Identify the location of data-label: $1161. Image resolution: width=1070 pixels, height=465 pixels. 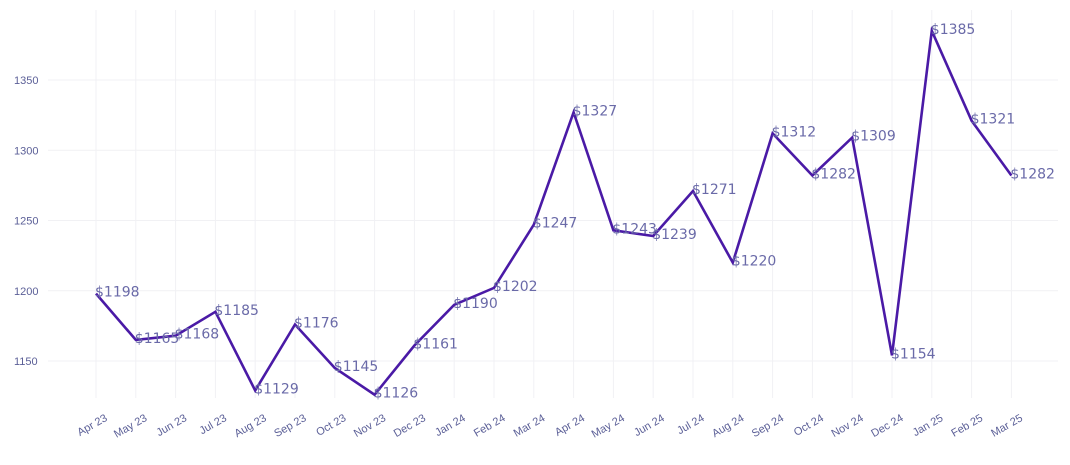
(435, 345).